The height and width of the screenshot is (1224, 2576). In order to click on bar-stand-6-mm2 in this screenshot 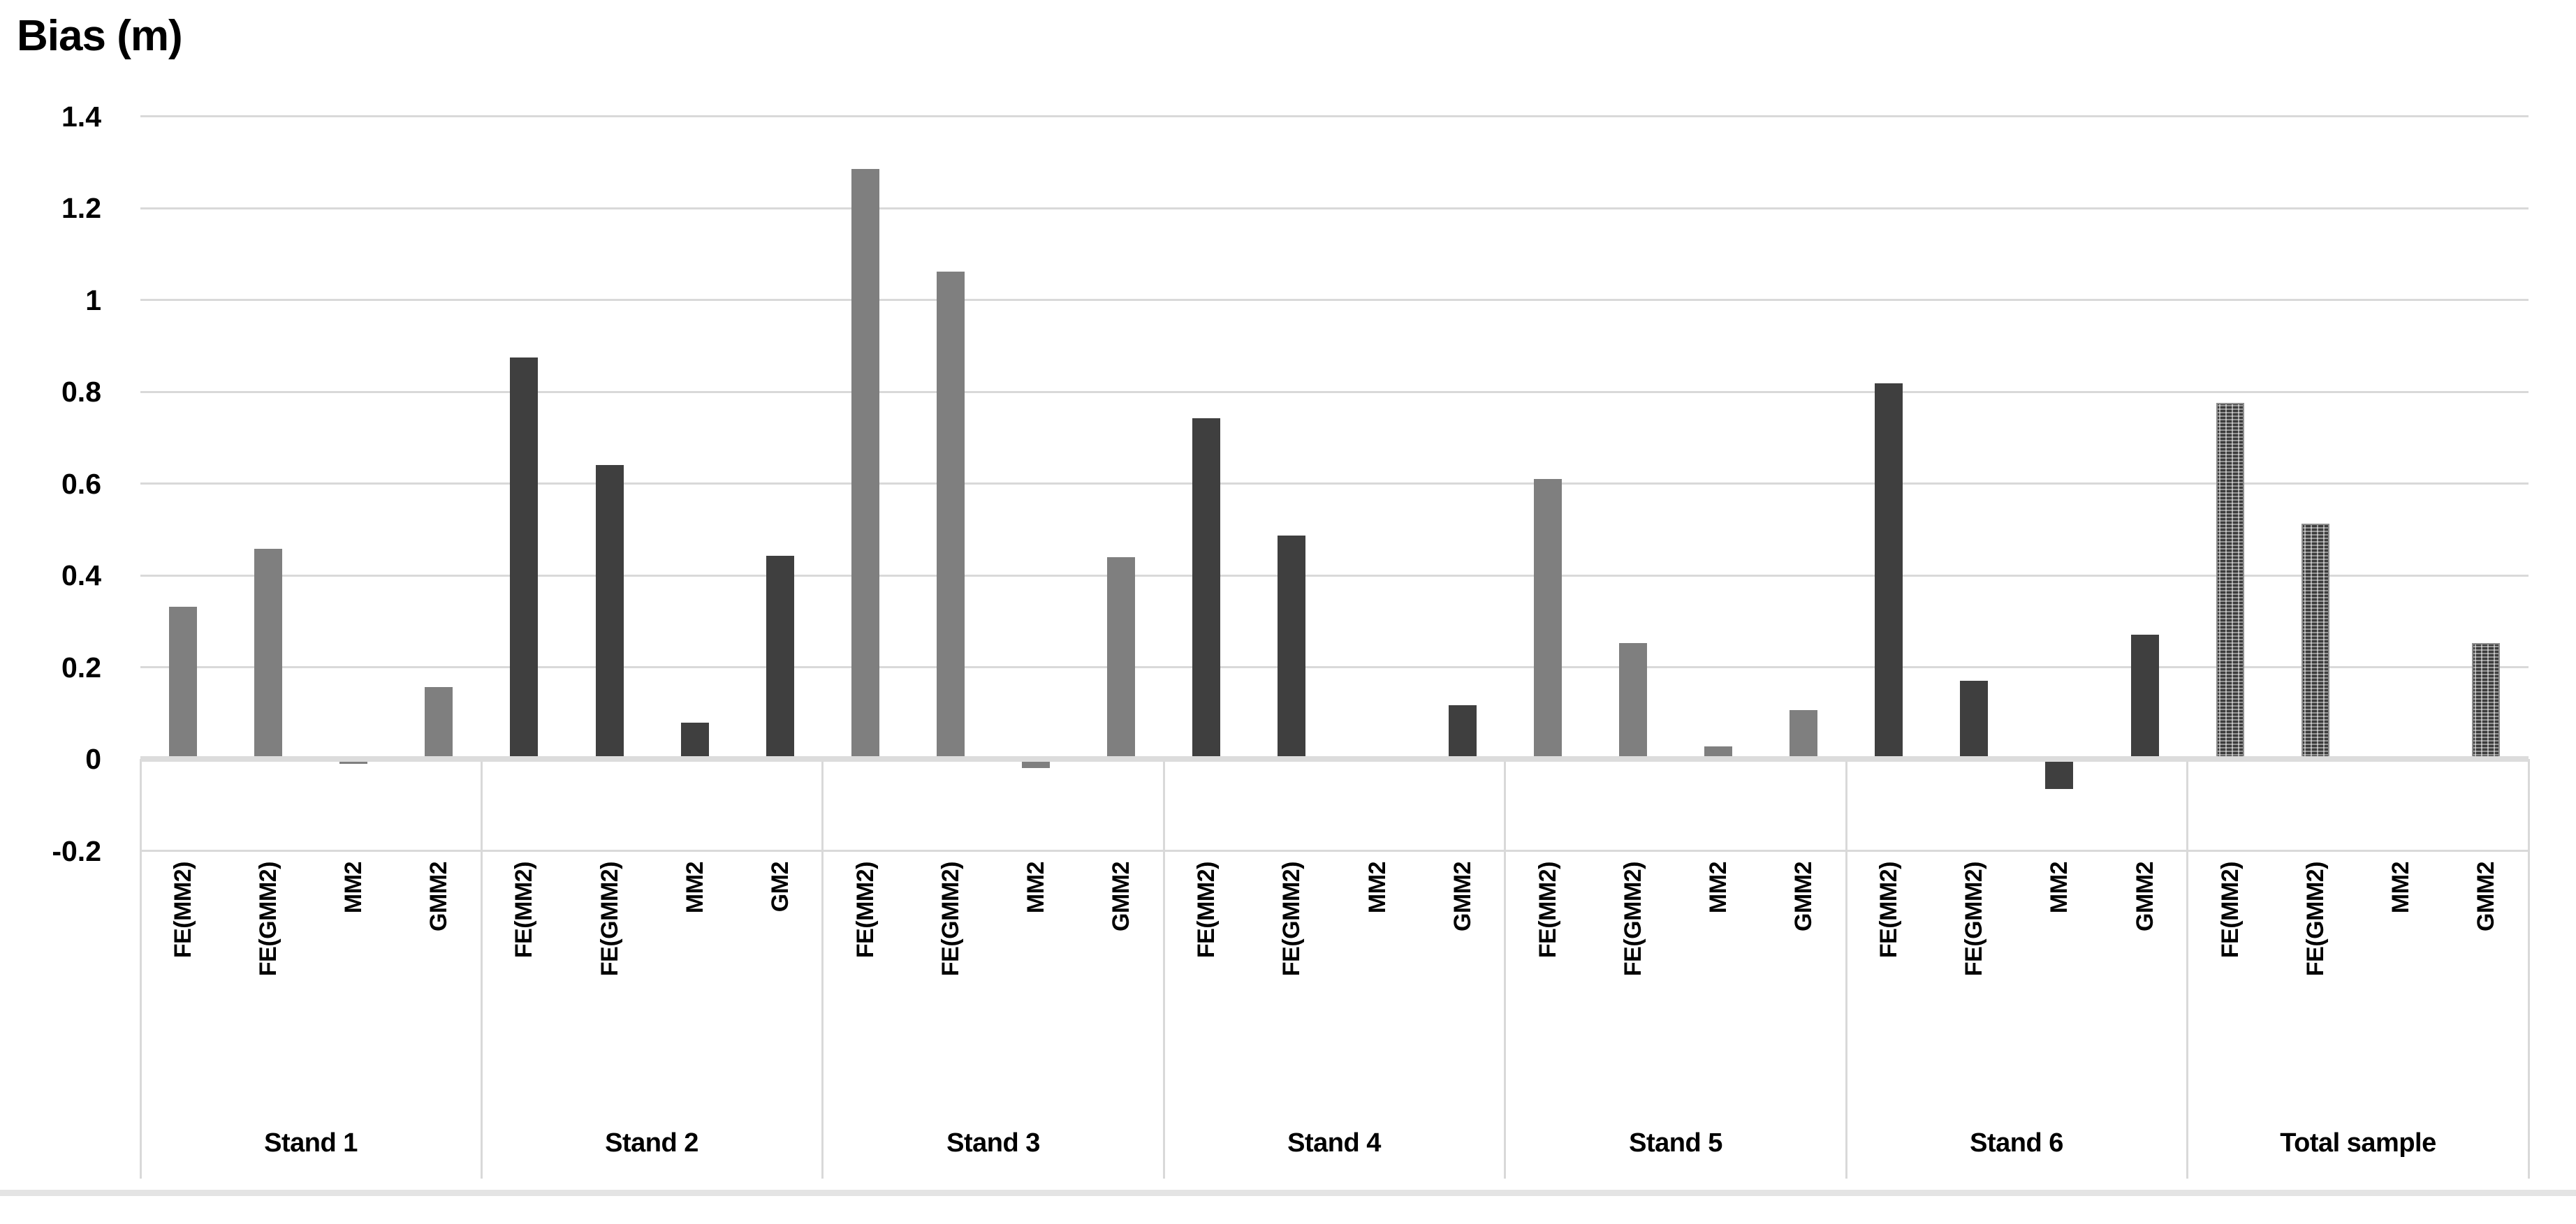, I will do `click(2059, 774)`.